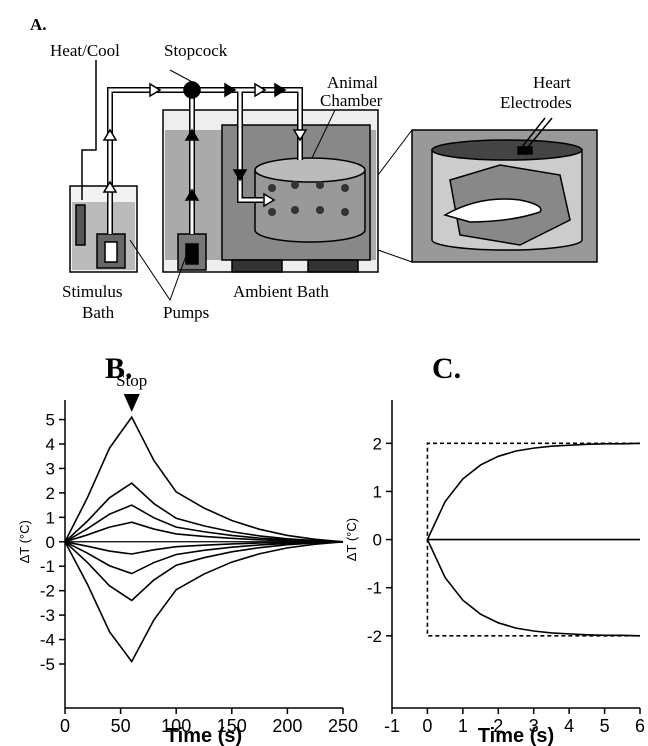 The height and width of the screenshot is (746, 648). Describe the element at coordinates (121, 726) in the screenshot. I see `x-tick-label: 50` at that location.